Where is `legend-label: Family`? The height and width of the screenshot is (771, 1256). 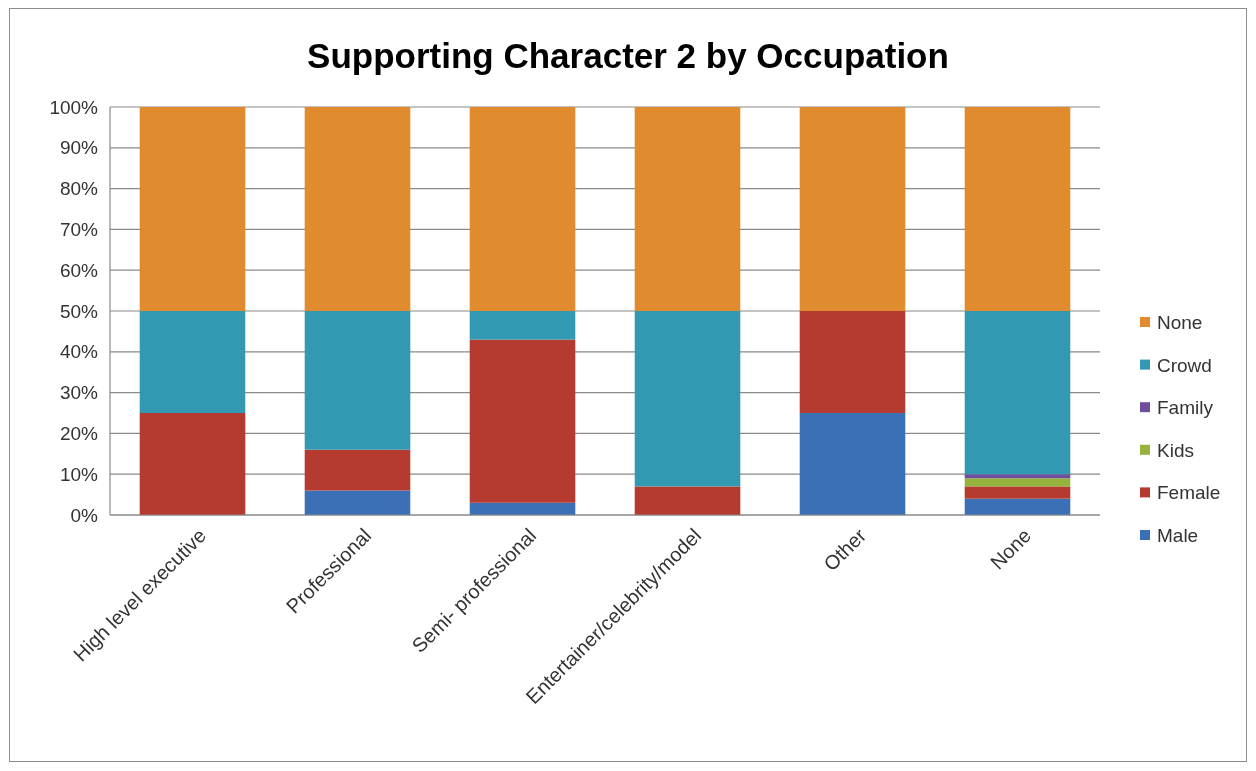
legend-label: Family is located at coordinates (1185, 407).